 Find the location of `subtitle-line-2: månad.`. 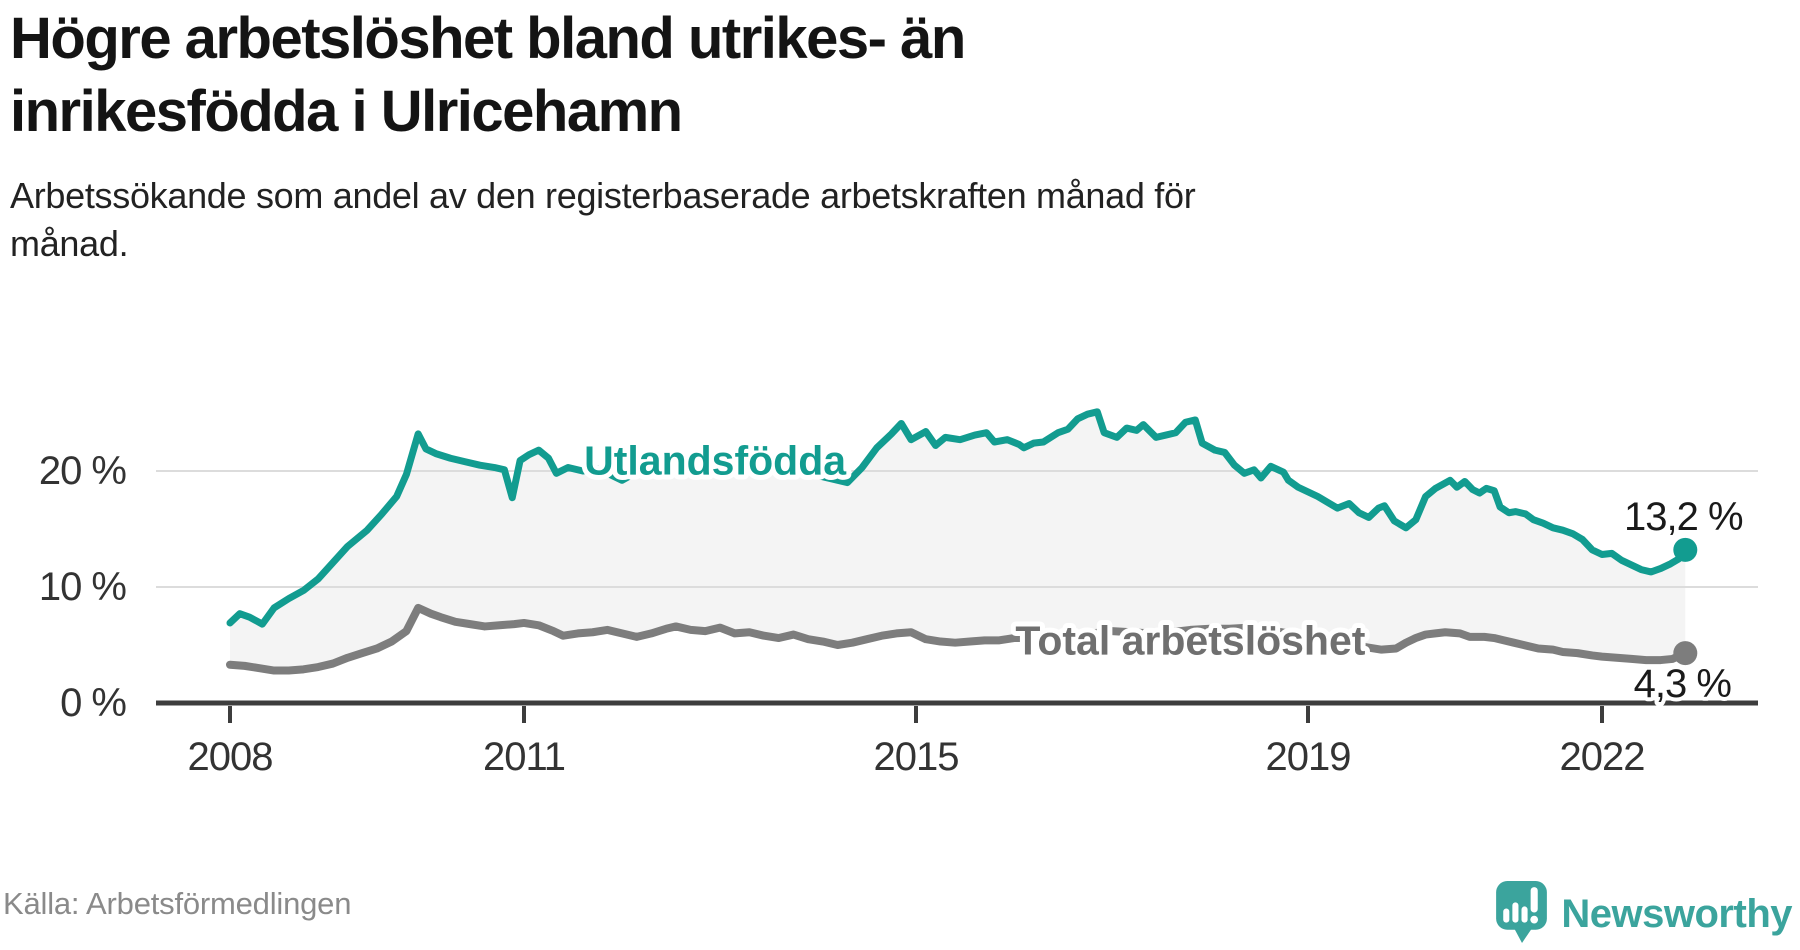

subtitle-line-2: månad. is located at coordinates (69, 243).